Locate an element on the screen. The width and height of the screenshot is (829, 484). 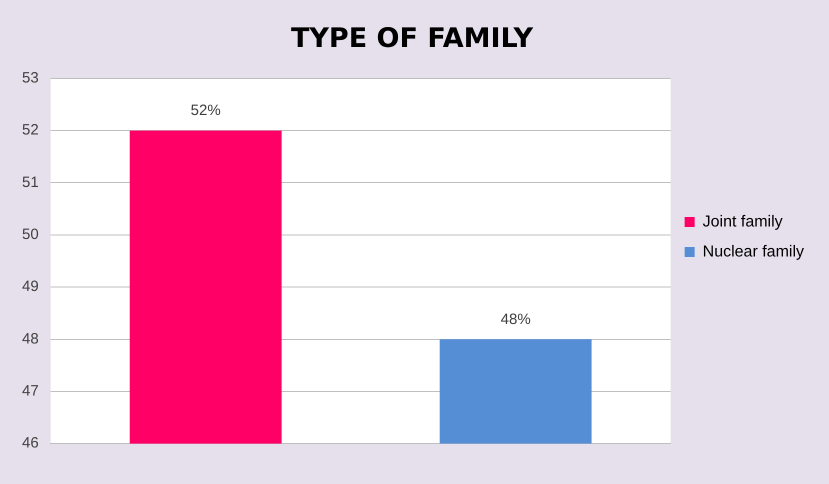
y-tick-label: 46 is located at coordinates (30, 443).